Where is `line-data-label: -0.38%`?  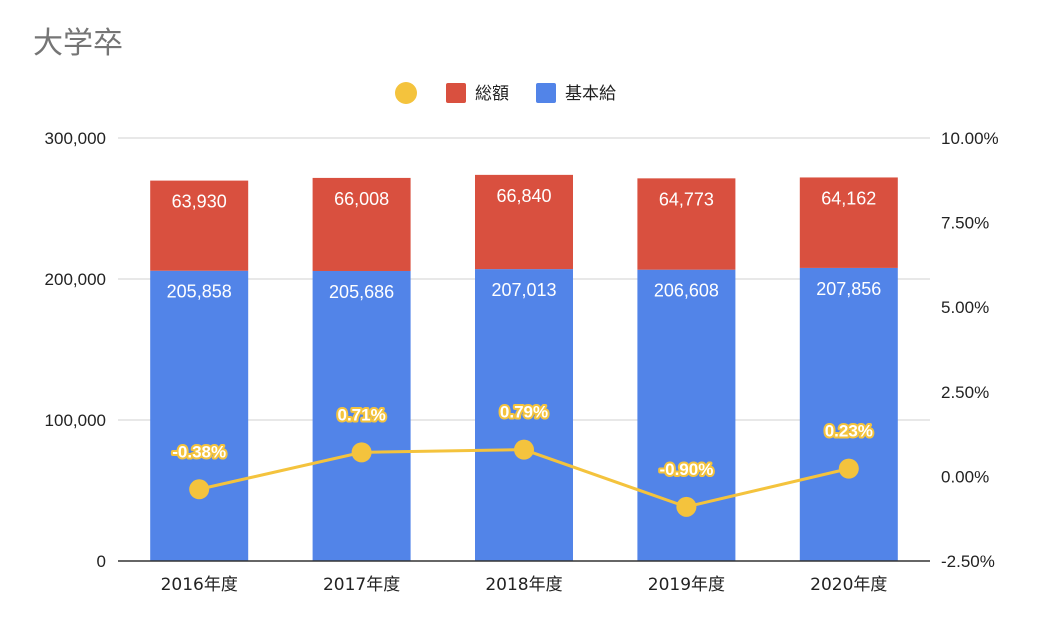
line-data-label: -0.38% is located at coordinates (199, 451).